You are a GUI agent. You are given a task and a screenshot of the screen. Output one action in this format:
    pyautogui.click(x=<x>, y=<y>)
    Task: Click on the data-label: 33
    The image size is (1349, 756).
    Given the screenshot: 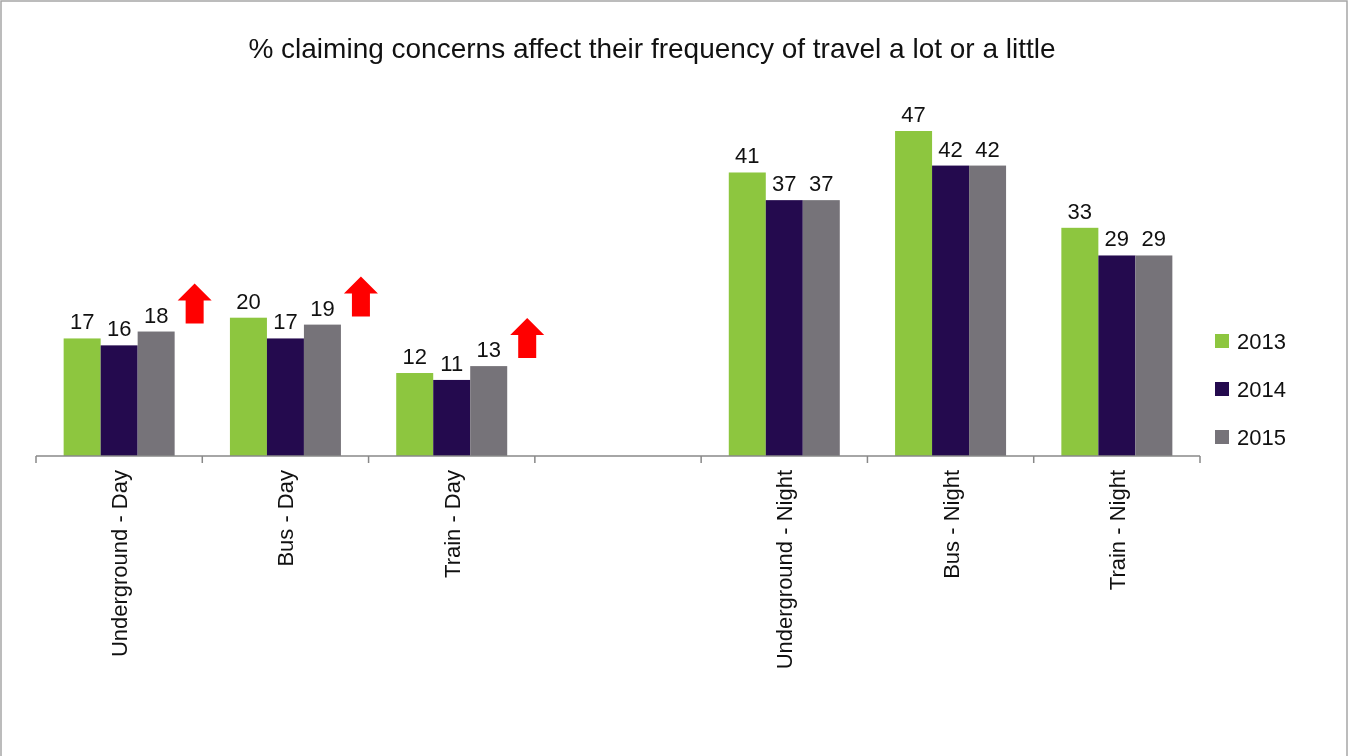 What is the action you would take?
    pyautogui.click(x=1080, y=211)
    